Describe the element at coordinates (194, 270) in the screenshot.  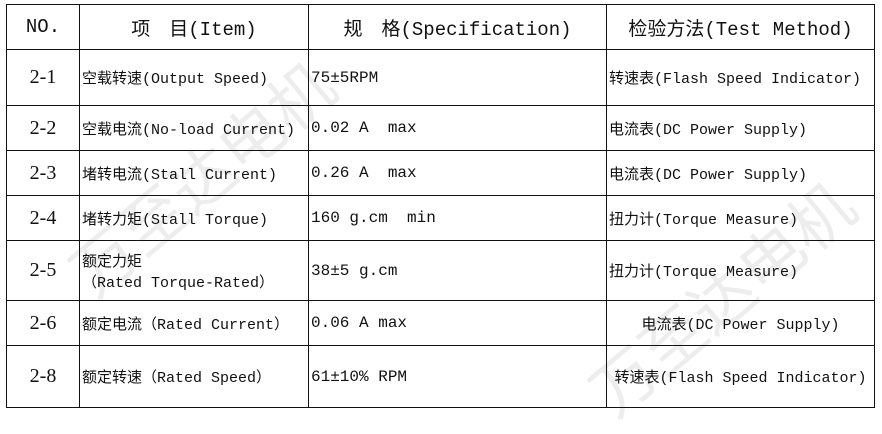
I see `row-item: 额定力矩 （Rated Torque-Rated）` at that location.